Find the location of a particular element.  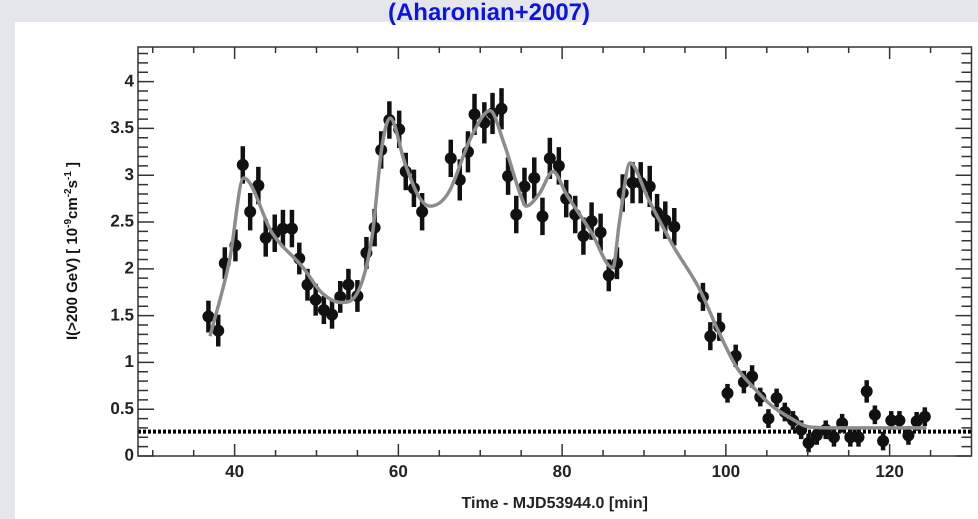

y-tick-label: 4 is located at coordinates (129, 80).